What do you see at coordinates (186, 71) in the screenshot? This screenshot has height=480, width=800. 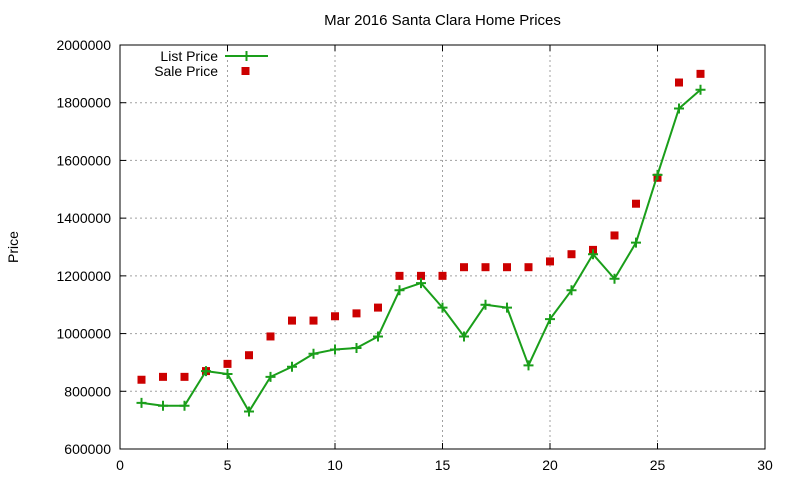 I see `legend-label-sale-price: Sale Price` at bounding box center [186, 71].